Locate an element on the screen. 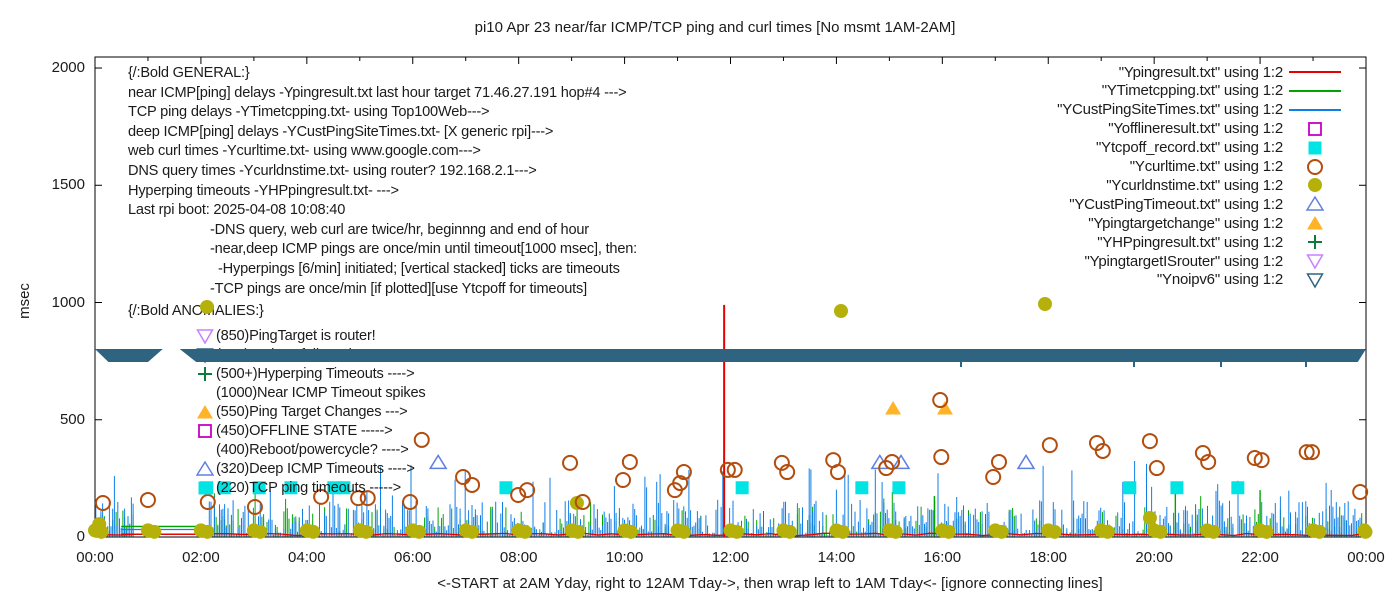  general-note-line: {/:Bold GENERAL:} is located at coordinates (189, 73).